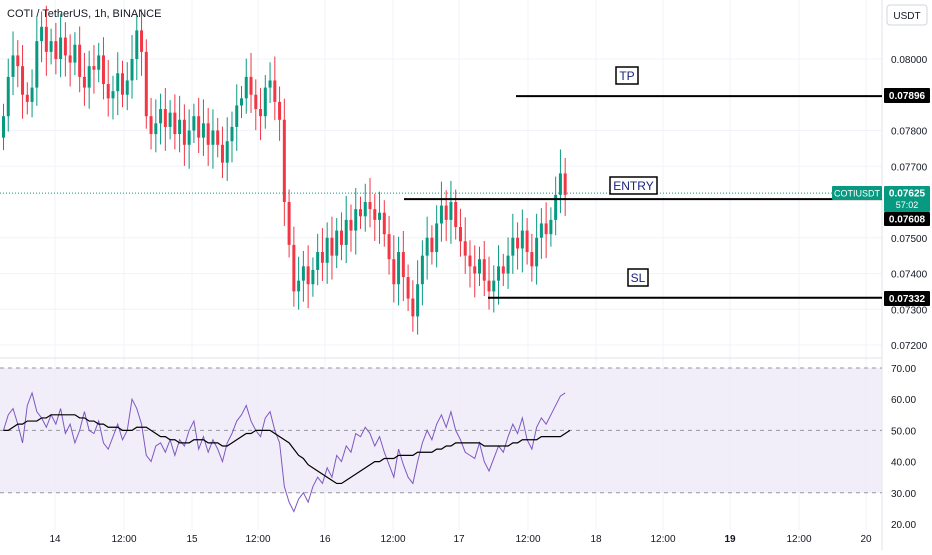 The height and width of the screenshot is (555, 932). What do you see at coordinates (903, 447) in the screenshot?
I see `rsi-axis: 70.00 60.00 50.00 40.00 30.00 20.00` at bounding box center [903, 447].